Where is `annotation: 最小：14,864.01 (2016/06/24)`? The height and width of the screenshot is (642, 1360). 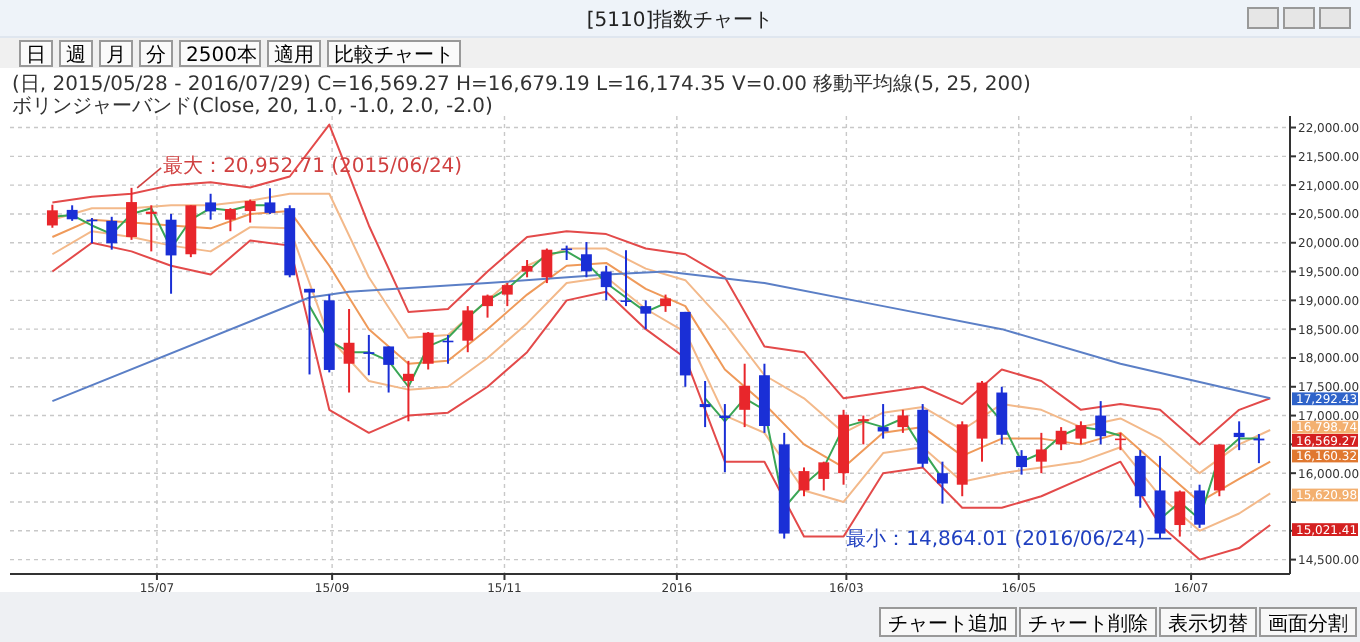 annotation: 最小：14,864.01 (2016/06/24) is located at coordinates (996, 538).